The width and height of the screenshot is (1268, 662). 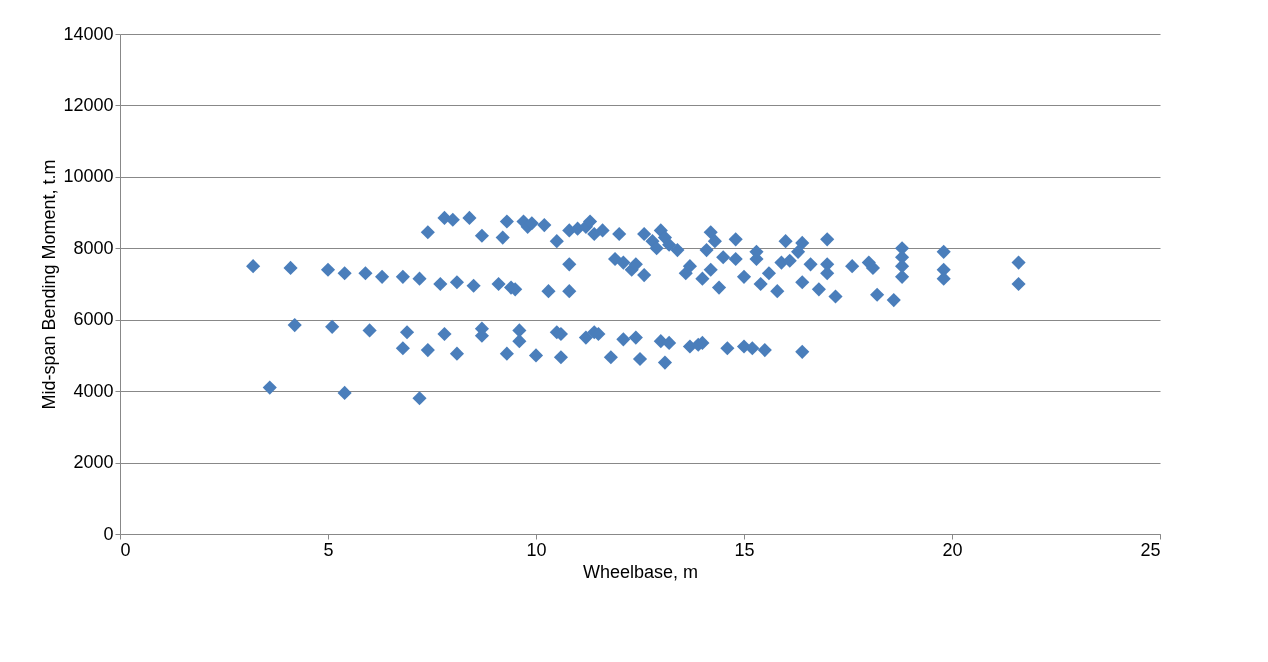 I want to click on y-tick-label: 4000, so click(x=93, y=390).